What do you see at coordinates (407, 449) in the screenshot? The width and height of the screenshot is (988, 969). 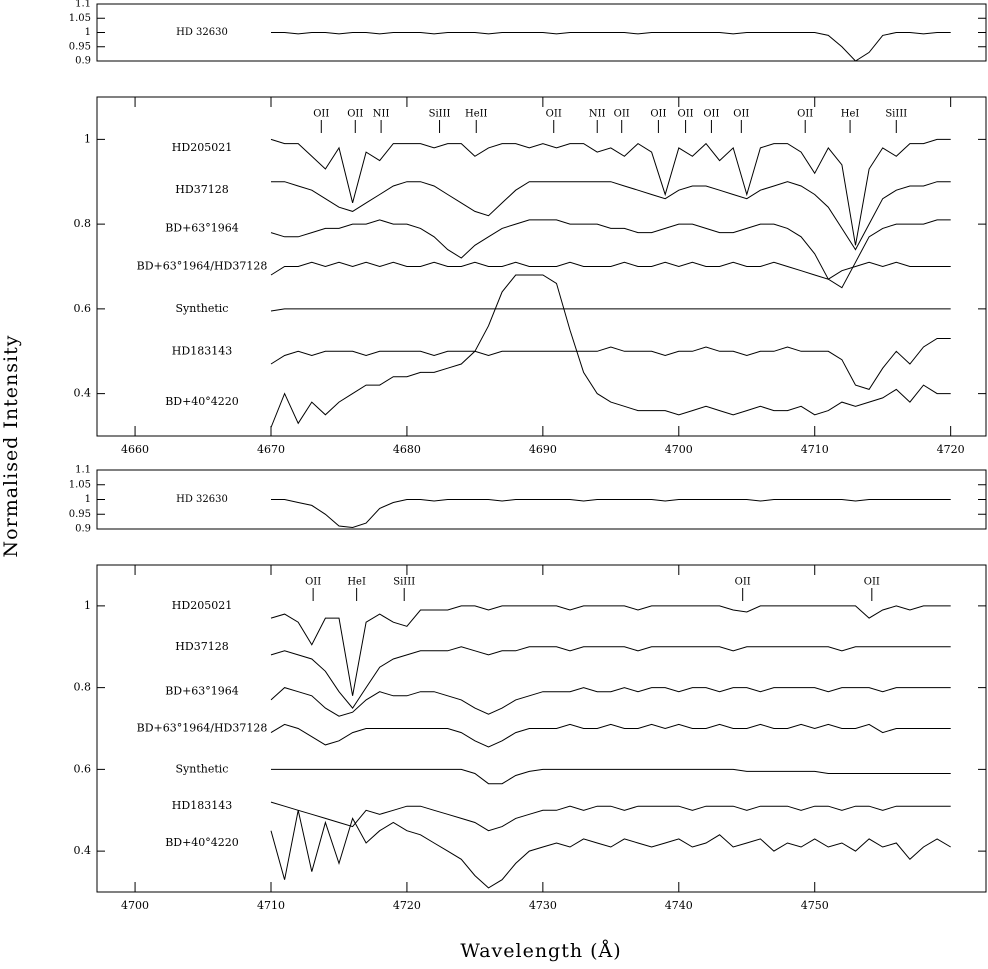 I see `x-tick-label: 4680` at bounding box center [407, 449].